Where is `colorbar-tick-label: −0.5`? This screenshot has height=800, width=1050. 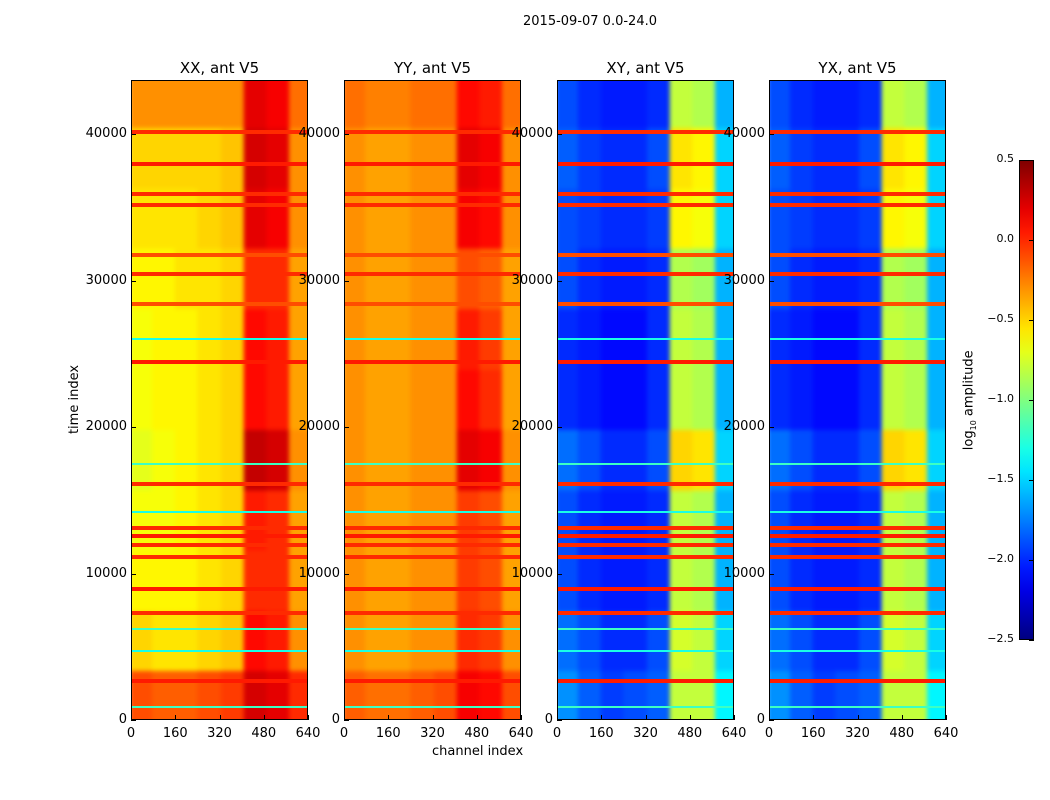 colorbar-tick-label: −0.5 is located at coordinates (1000, 318).